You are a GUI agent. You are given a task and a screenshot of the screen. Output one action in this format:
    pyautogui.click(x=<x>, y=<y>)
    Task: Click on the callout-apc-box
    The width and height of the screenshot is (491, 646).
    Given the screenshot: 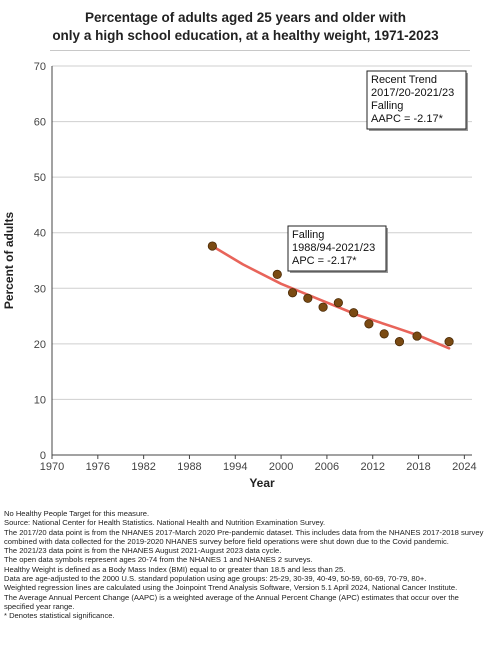 What is the action you would take?
    pyautogui.click(x=337, y=248)
    